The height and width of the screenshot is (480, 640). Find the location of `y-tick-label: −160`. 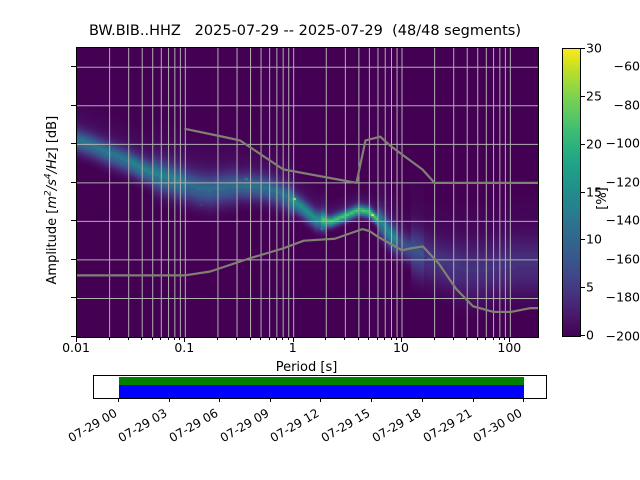

y-tick-label: −160 is located at coordinates (622, 259).